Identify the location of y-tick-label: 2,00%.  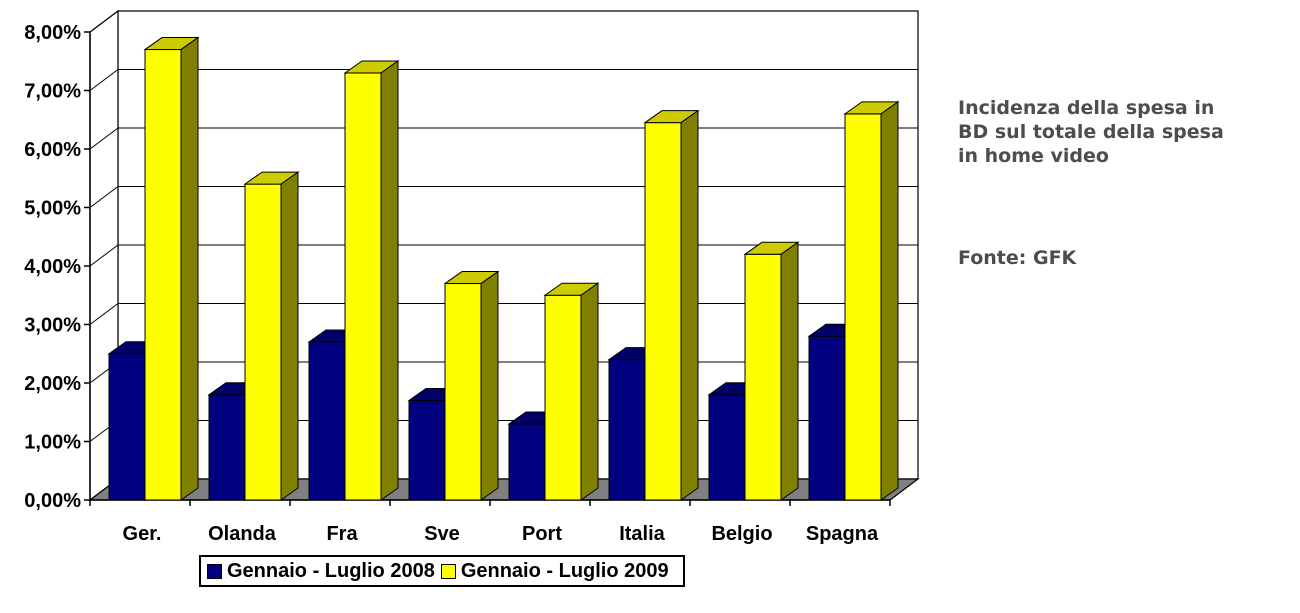
(52, 384).